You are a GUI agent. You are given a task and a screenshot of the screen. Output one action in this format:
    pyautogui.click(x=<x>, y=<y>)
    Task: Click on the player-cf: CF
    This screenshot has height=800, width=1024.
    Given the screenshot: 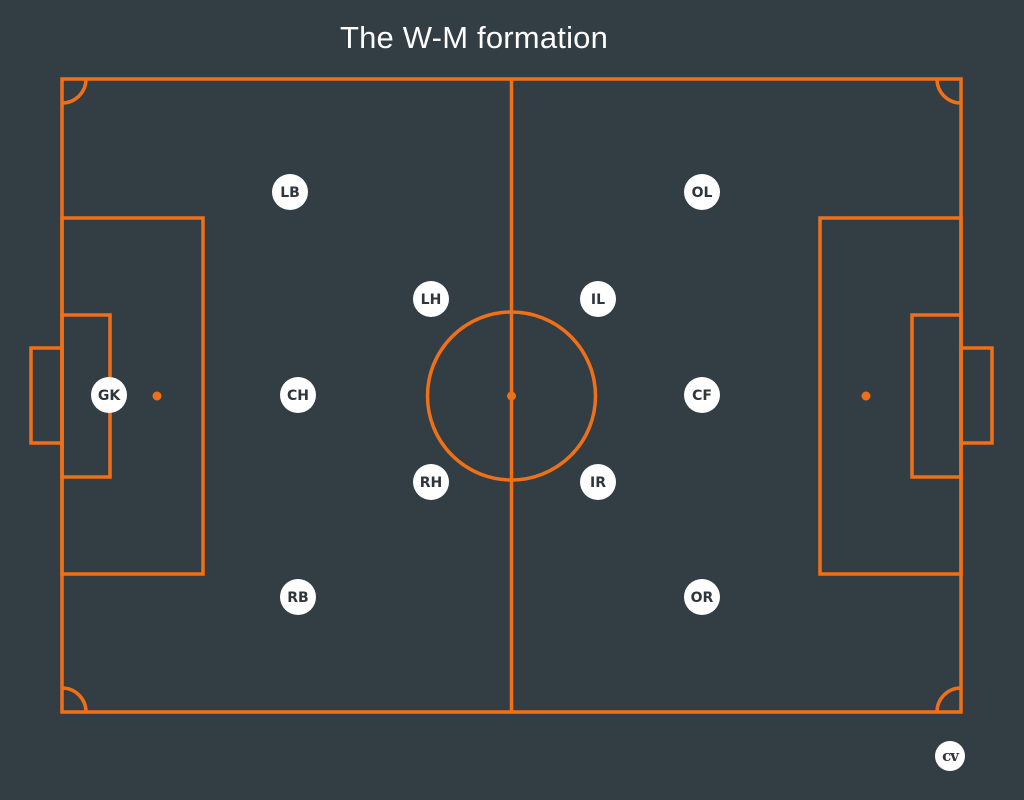 What is the action you would take?
    pyautogui.click(x=702, y=395)
    